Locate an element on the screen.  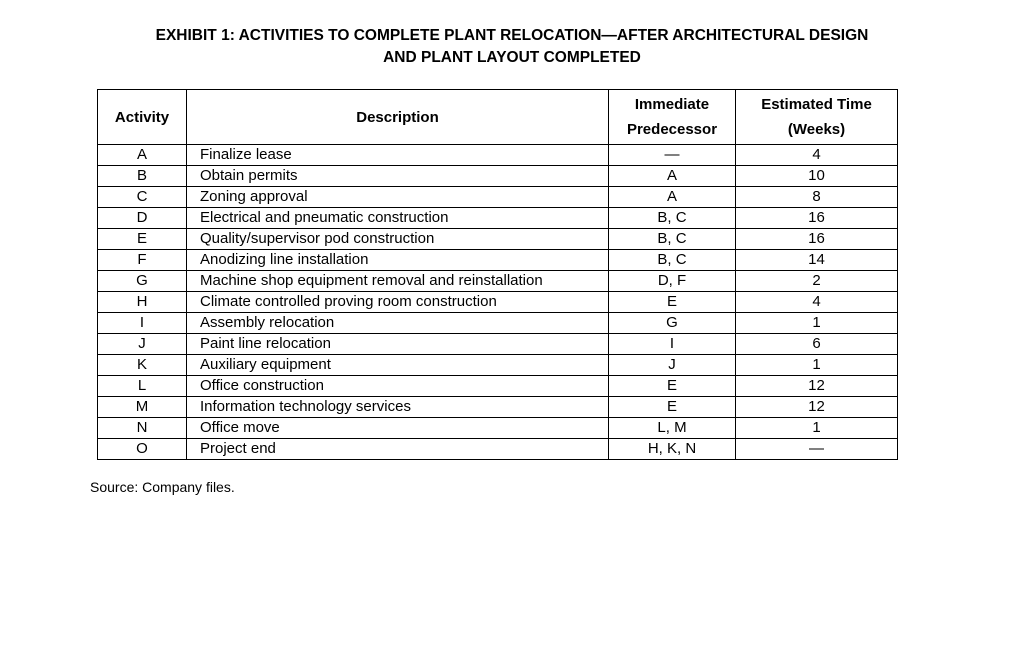
table-row: A Finalize lease —4 is located at coordinates (497, 155).